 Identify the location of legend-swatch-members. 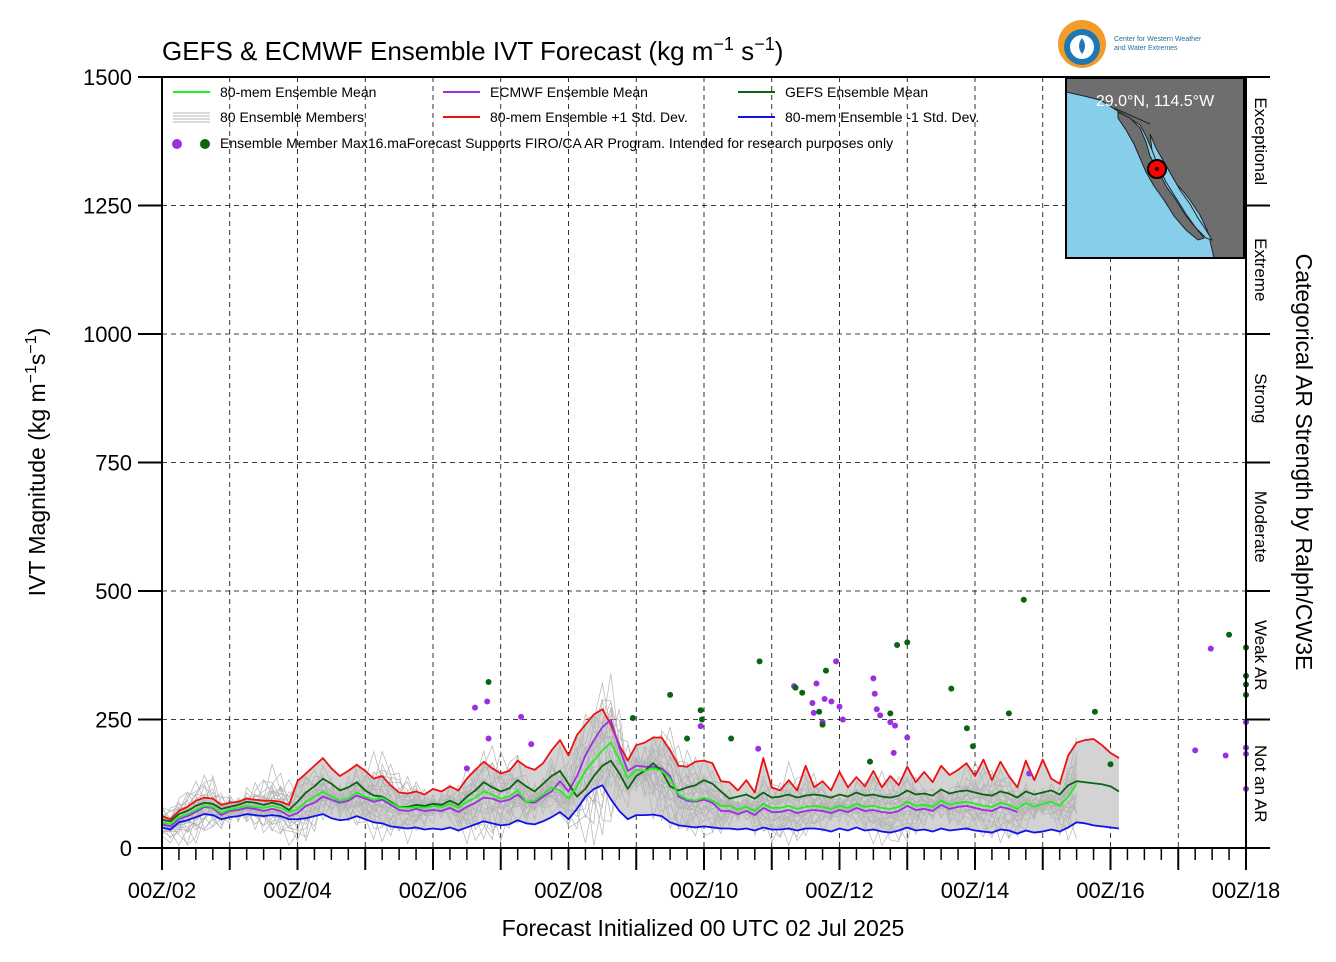
(191, 117).